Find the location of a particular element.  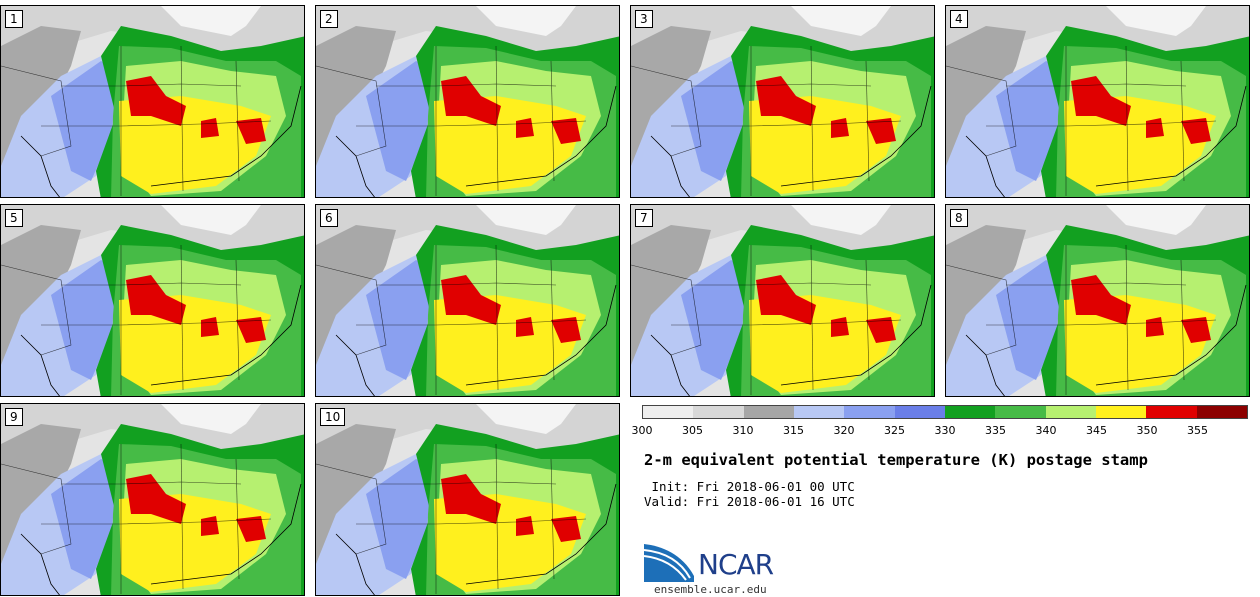

member-label: 4 is located at coordinates (959, 19).